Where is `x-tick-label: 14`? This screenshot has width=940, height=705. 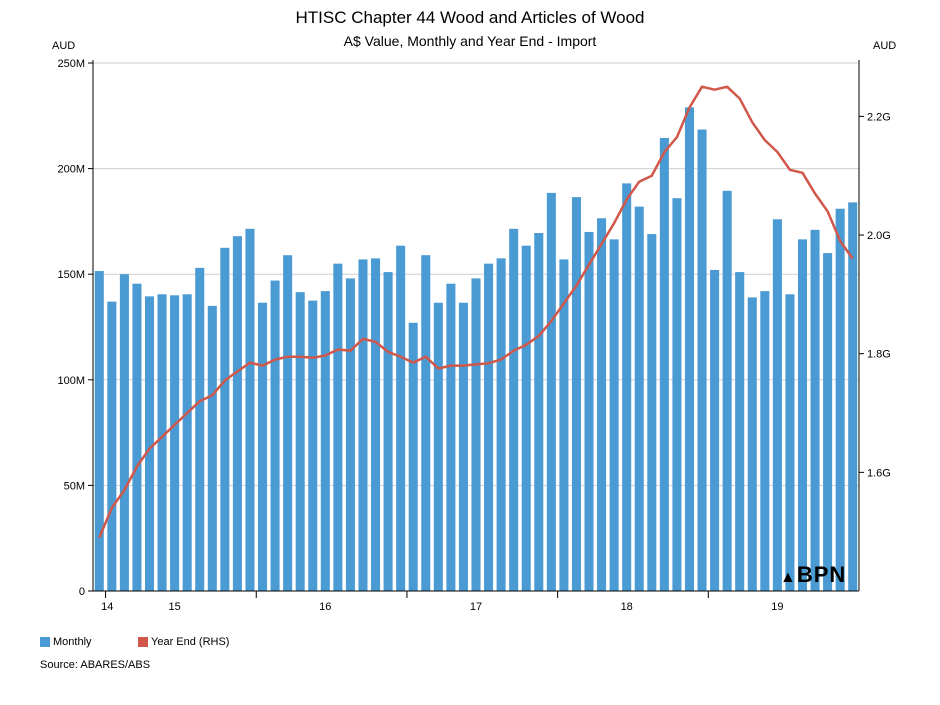 x-tick-label: 14 is located at coordinates (107, 607).